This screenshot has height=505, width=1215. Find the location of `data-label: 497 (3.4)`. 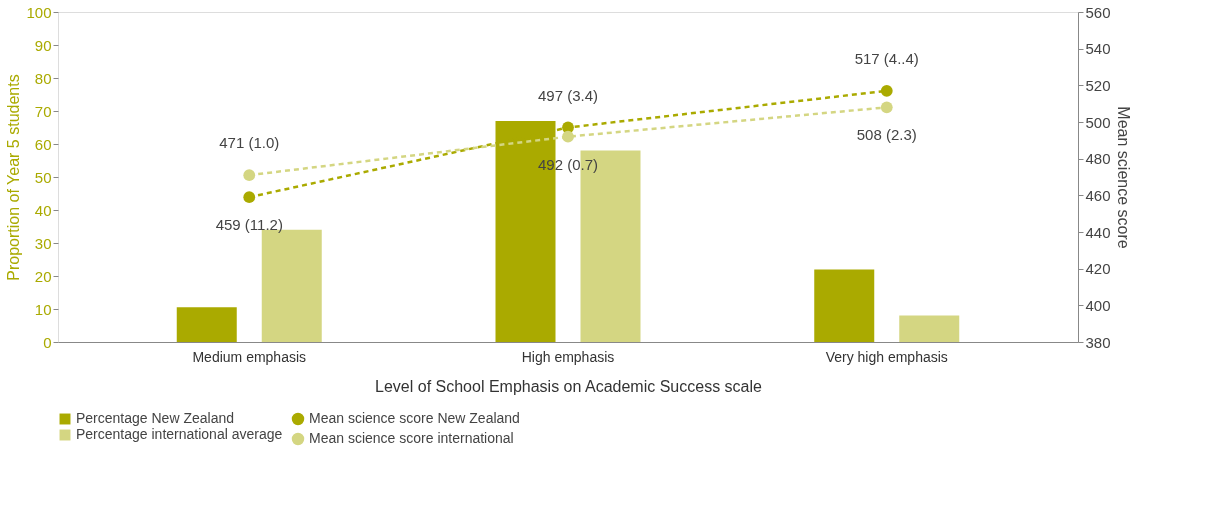

data-label: 497 (3.4) is located at coordinates (568, 95).